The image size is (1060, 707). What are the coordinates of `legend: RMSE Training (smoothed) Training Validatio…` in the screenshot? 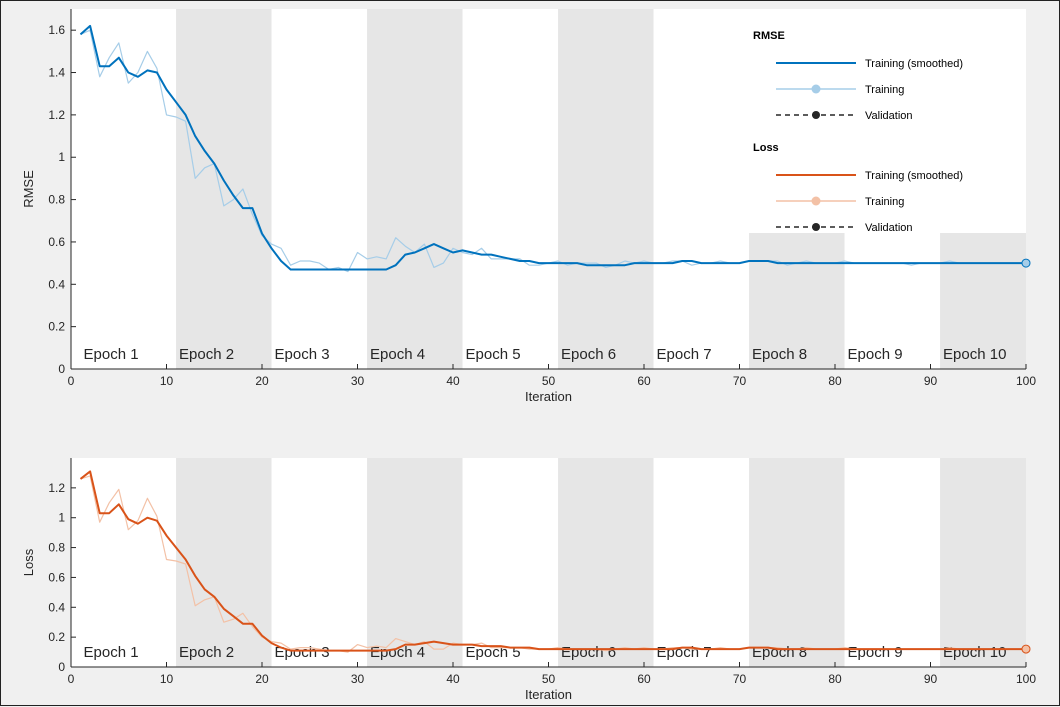 It's located at (858, 132).